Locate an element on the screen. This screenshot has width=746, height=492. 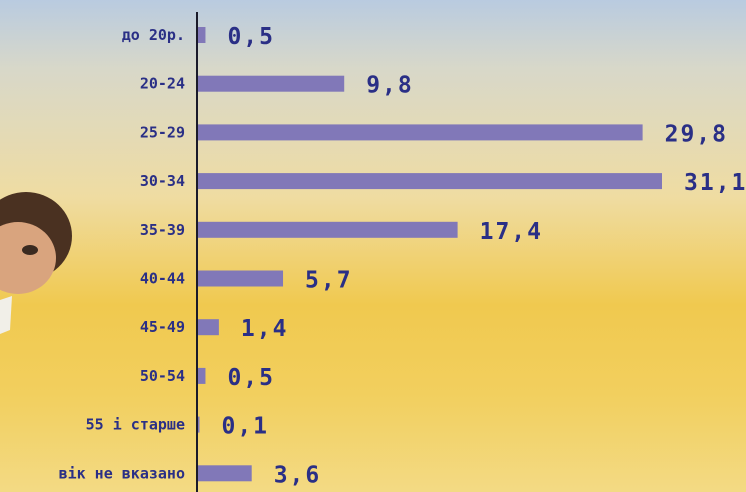
category-label: до 20р. is located at coordinates (153, 35).